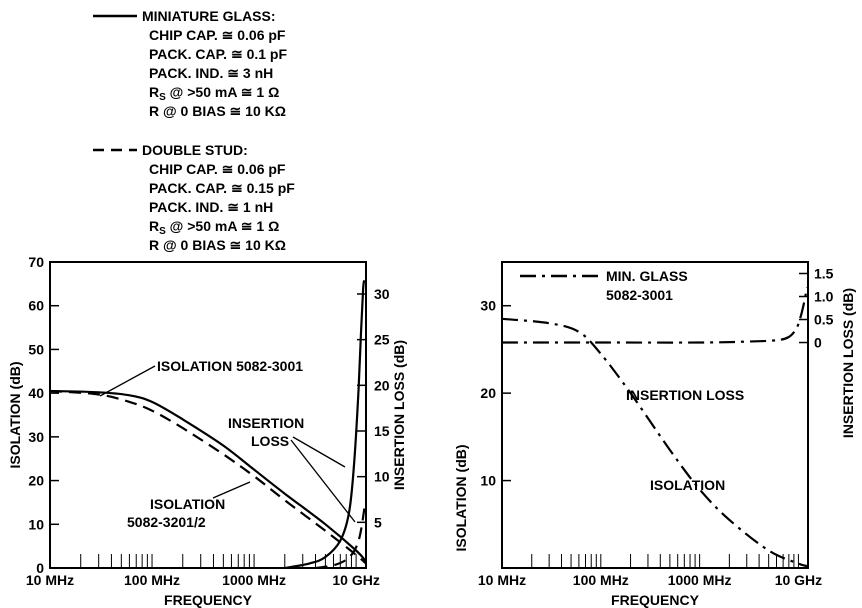  What do you see at coordinates (222, 188) in the screenshot?
I see `legend-spec-line: PACK. CAP. ≅ 0.15 pF` at bounding box center [222, 188].